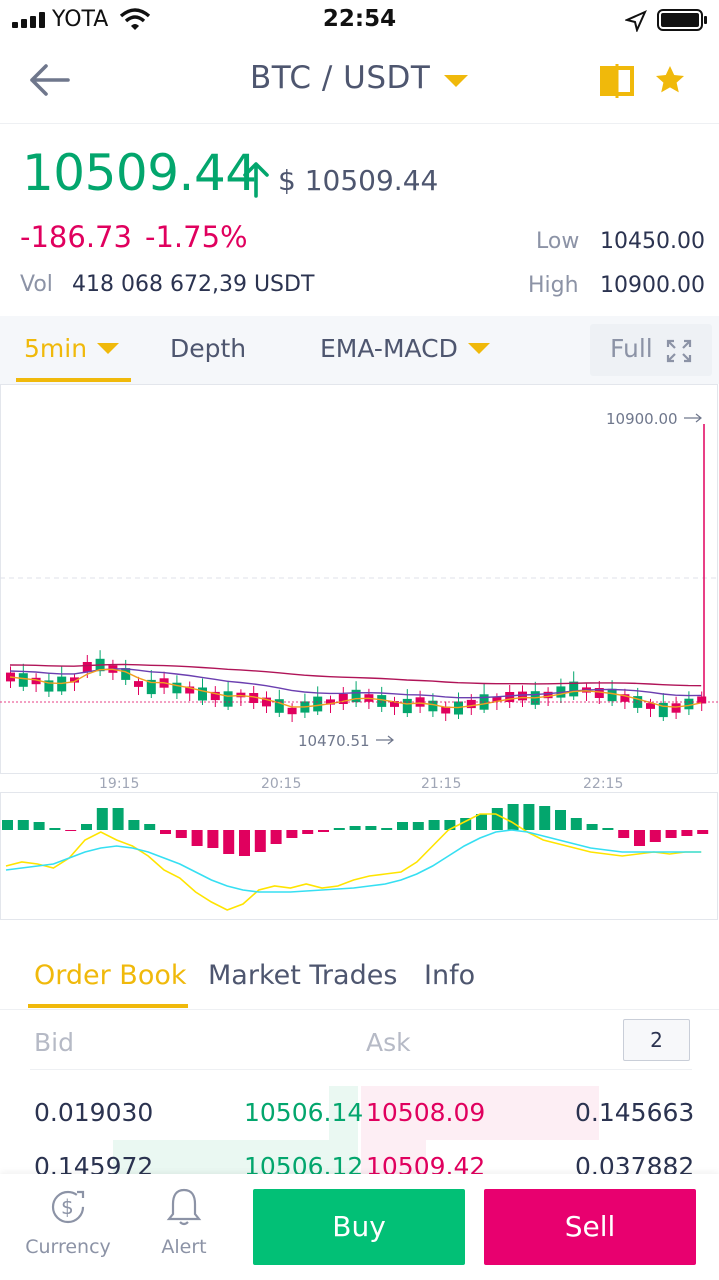 This screenshot has width=719, height=1280. I want to click on decimals-selector: 2, so click(656, 1040).